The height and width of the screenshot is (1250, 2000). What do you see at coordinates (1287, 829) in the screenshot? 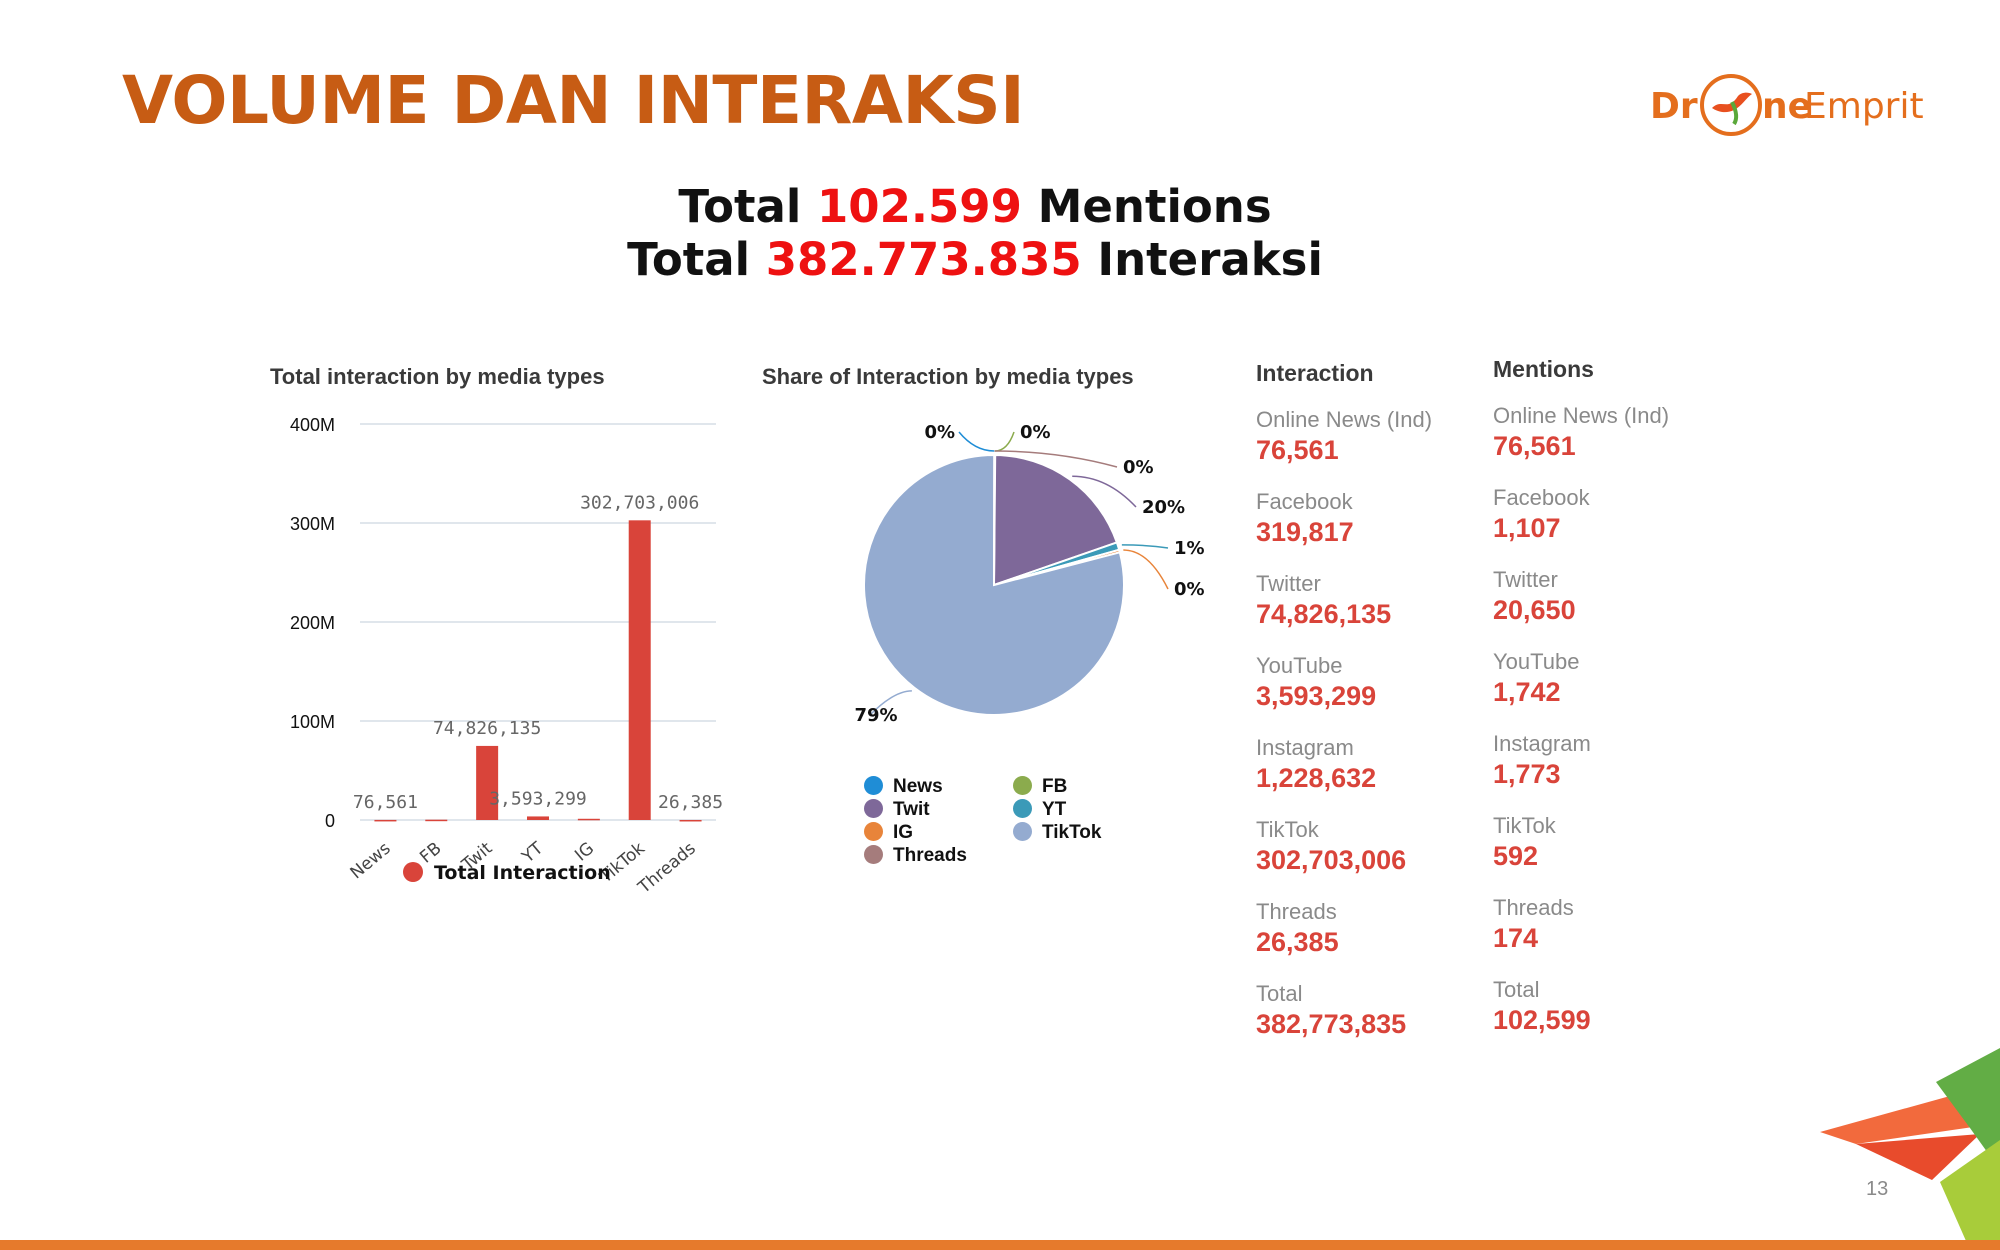
I see `row-label: TikTok` at bounding box center [1287, 829].